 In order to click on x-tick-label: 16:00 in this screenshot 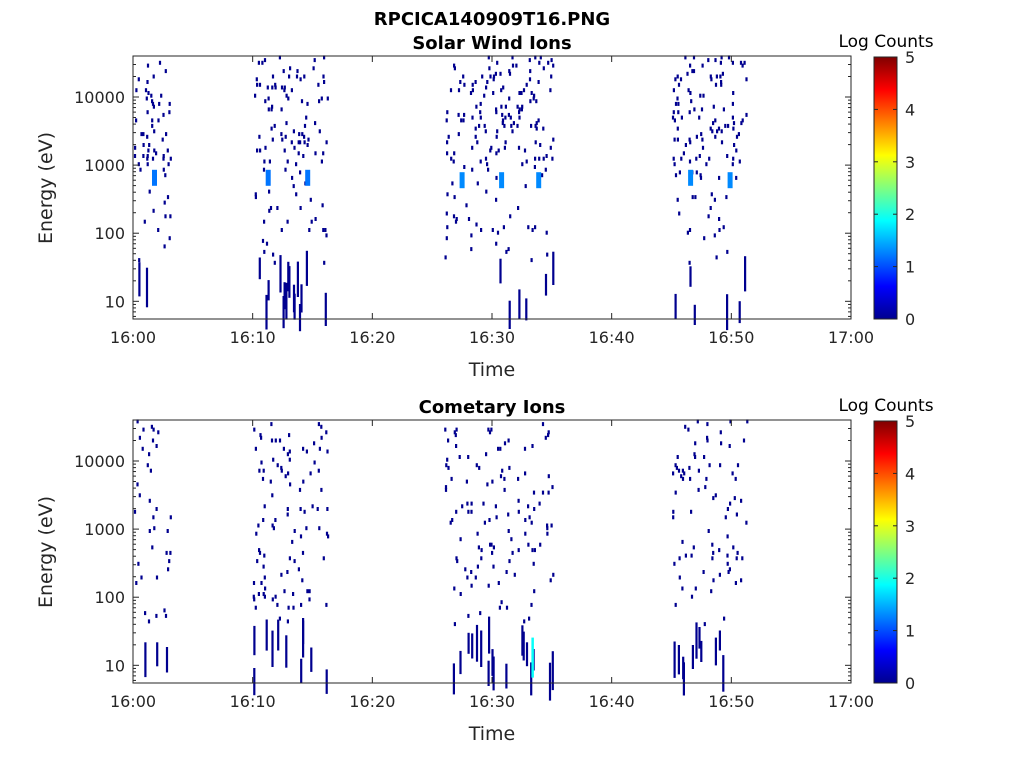, I will do `click(133, 701)`.